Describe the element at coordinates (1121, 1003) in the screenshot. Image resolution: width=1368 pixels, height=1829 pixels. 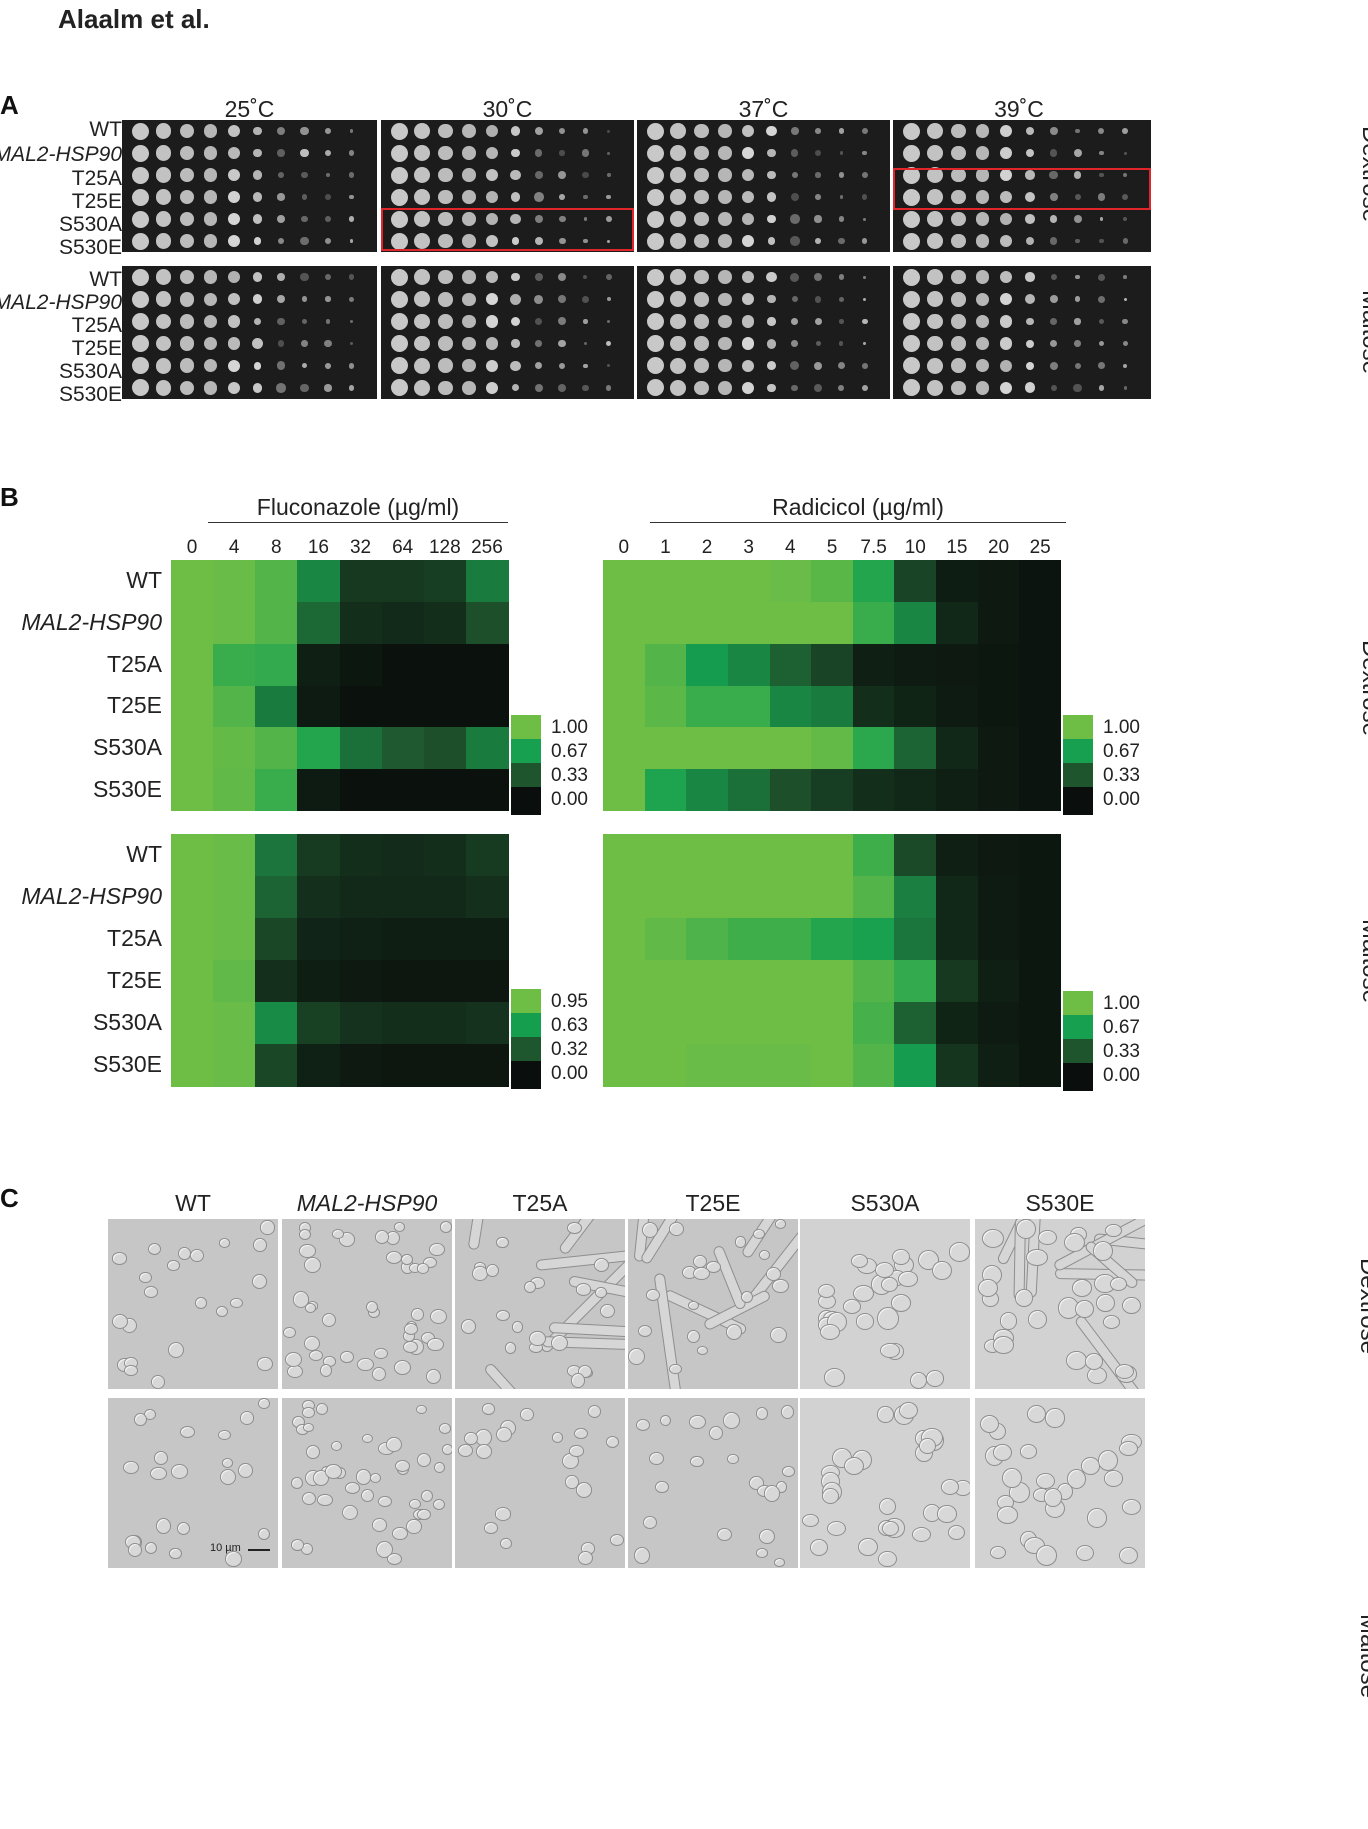
I see `legend-label: 1.00` at that location.